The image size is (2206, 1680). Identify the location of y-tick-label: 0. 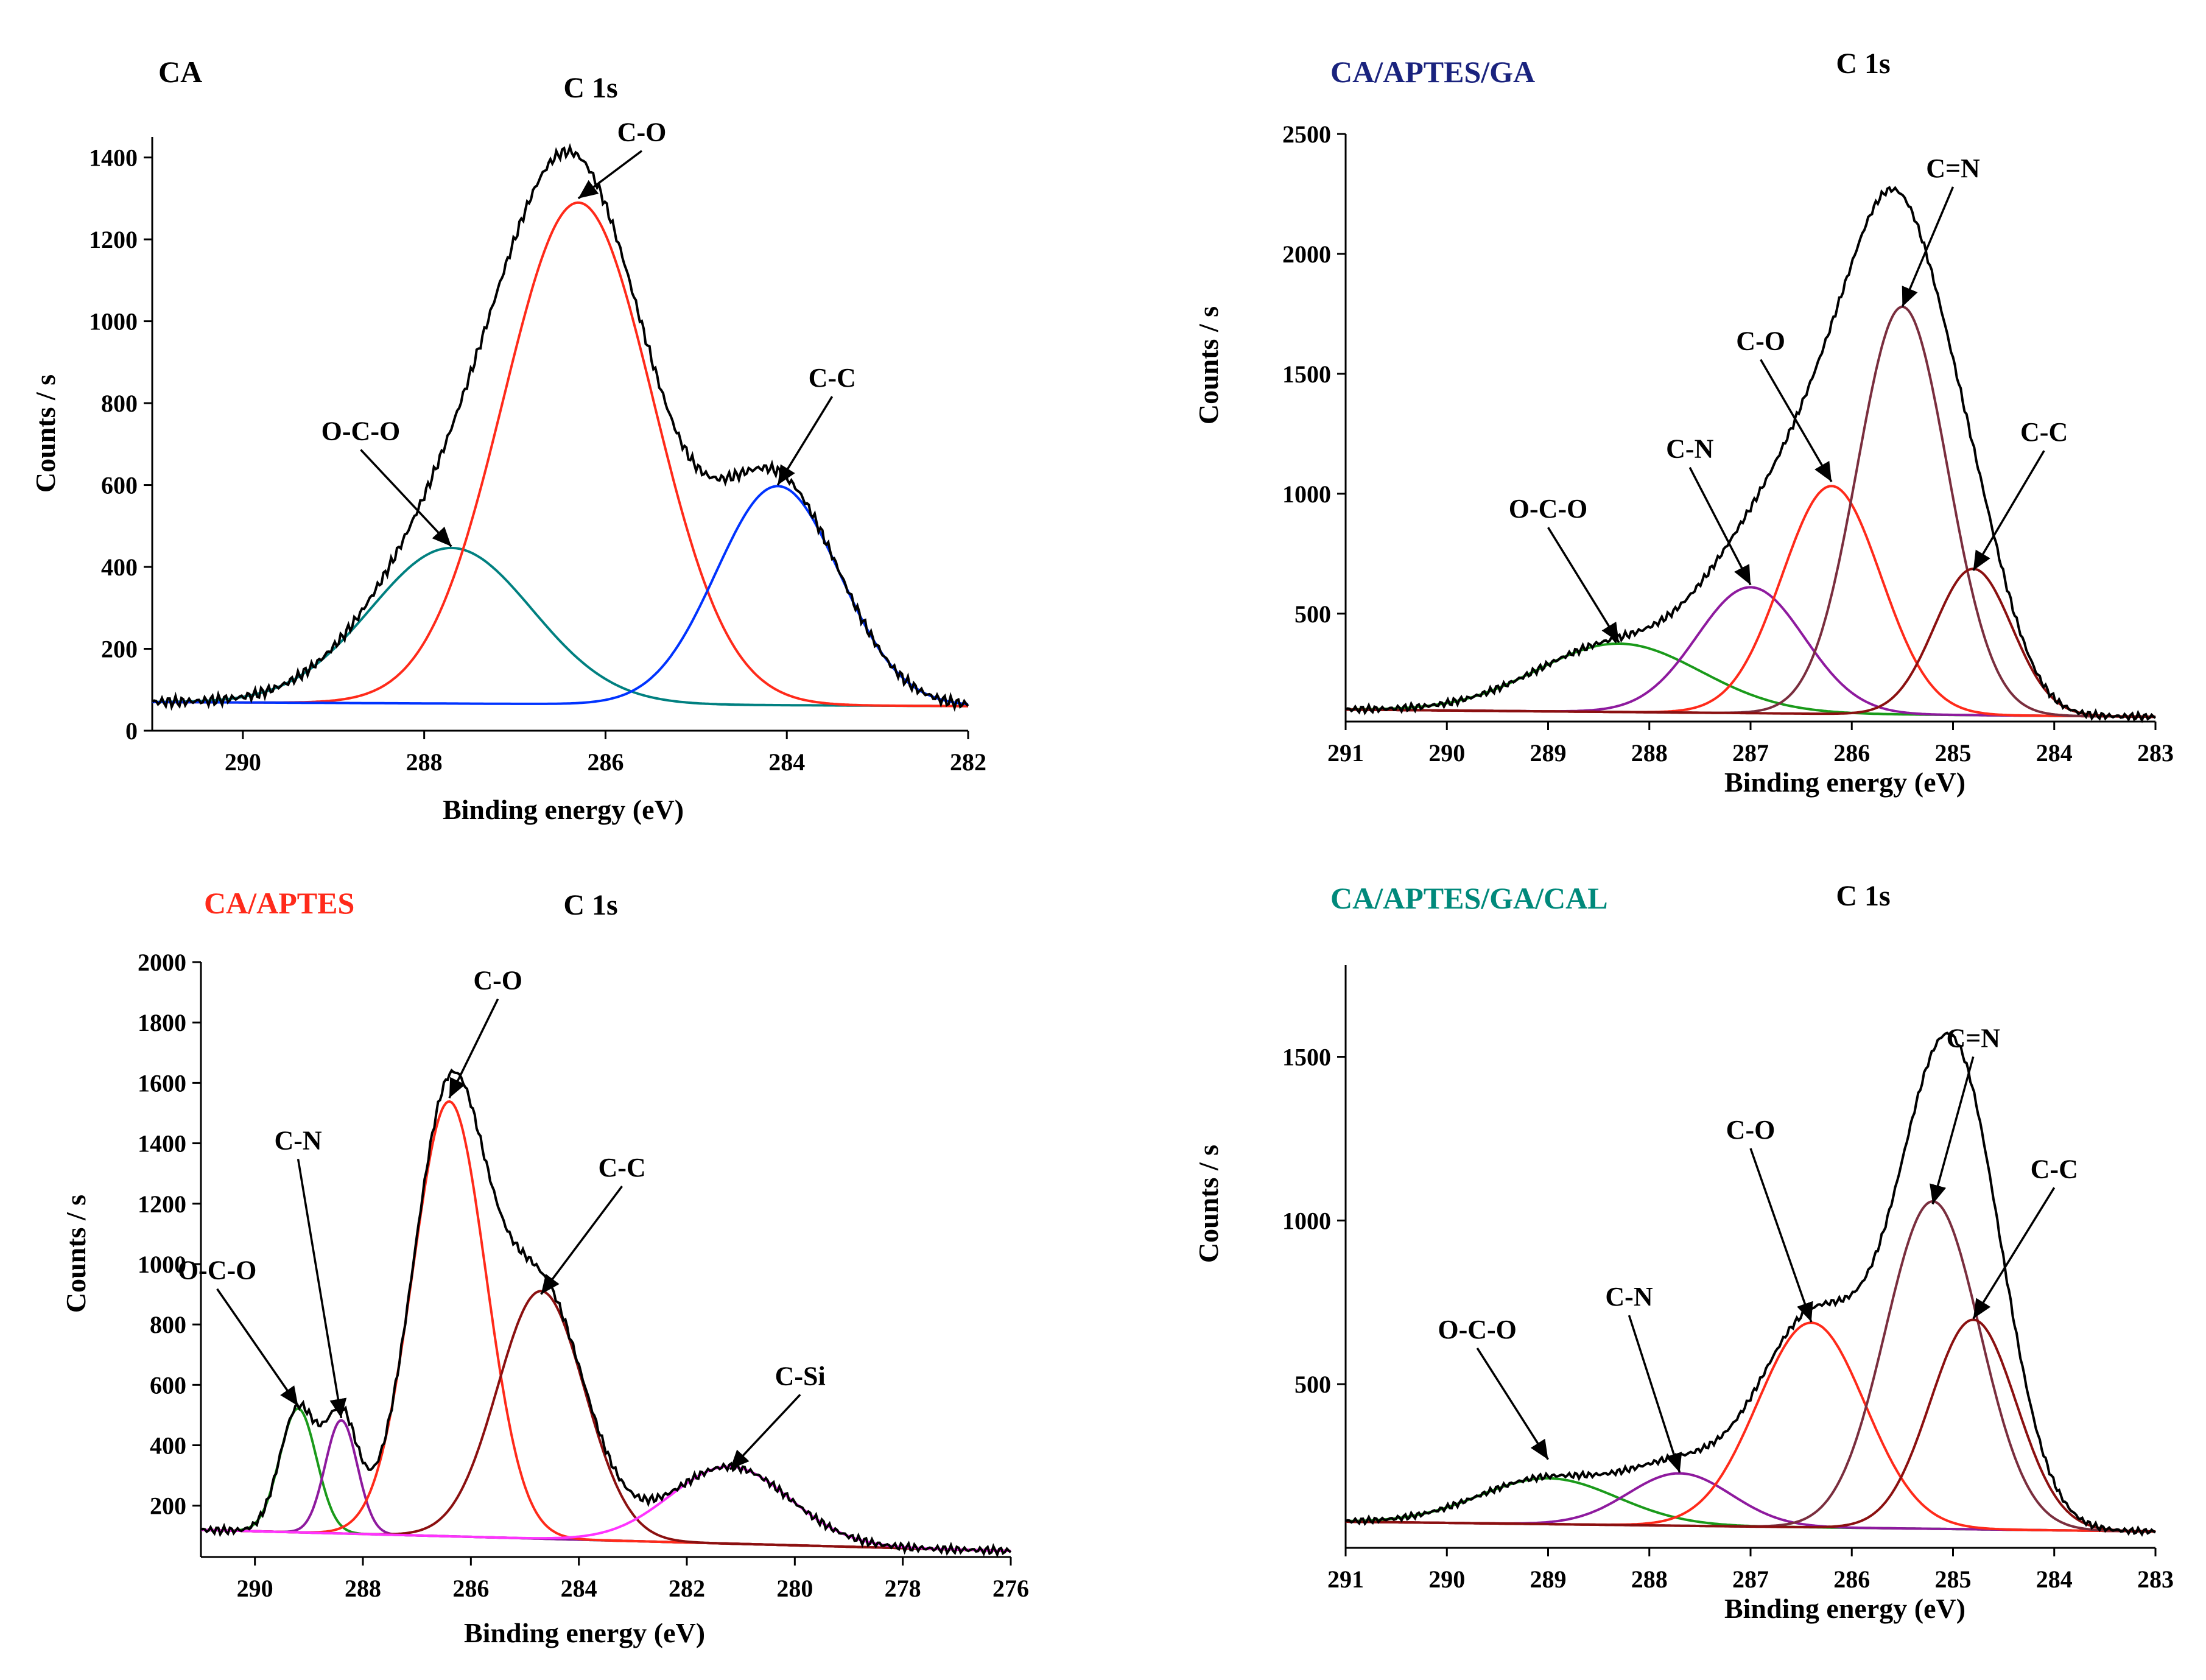
(131, 731).